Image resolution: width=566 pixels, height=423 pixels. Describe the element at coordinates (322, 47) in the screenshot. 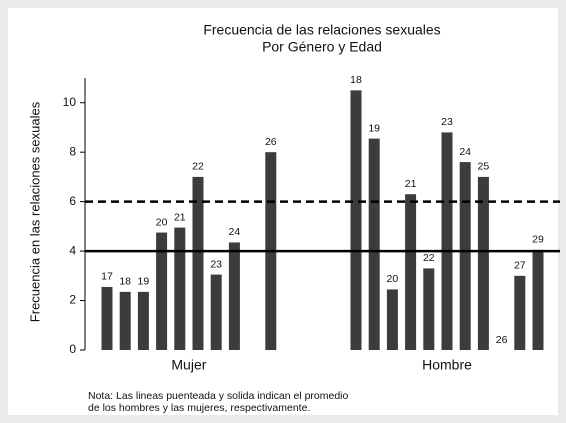

I see `chart-subtitle: Por Género y Edad` at that location.